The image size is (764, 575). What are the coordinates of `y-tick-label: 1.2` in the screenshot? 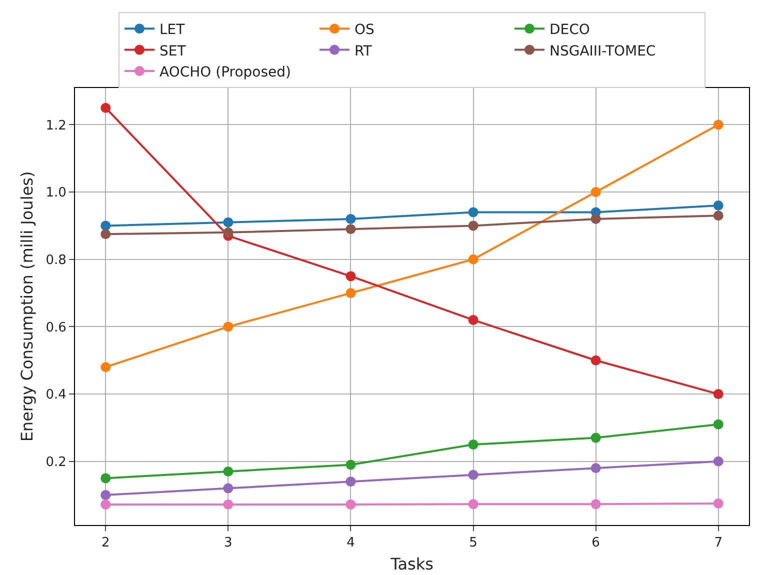 It's located at (56, 126).